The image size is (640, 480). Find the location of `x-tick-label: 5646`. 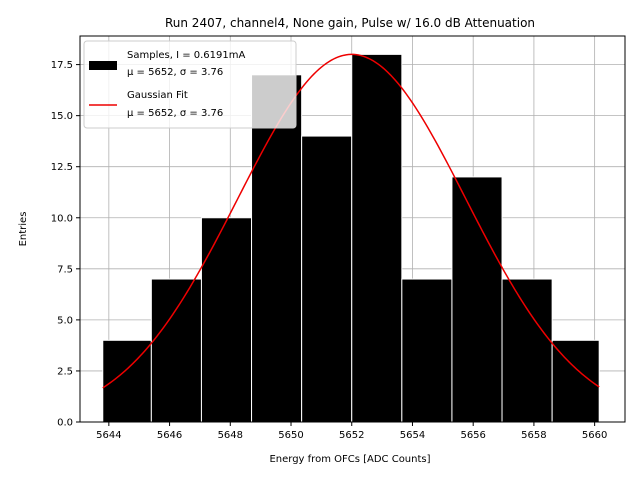

x-tick-label: 5646 is located at coordinates (169, 435).